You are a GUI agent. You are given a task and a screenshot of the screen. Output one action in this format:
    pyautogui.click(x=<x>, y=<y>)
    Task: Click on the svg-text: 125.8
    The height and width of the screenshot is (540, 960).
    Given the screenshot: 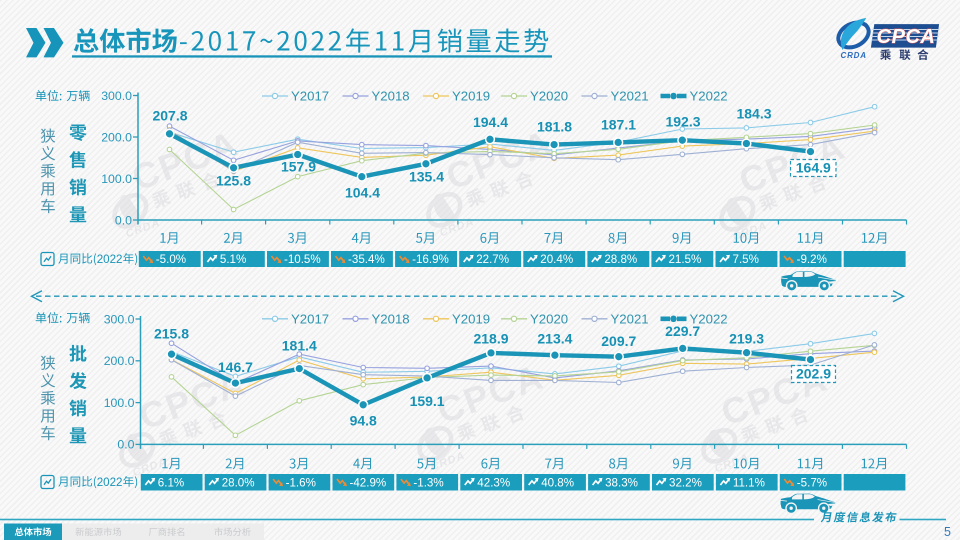 What is the action you would take?
    pyautogui.click(x=233, y=181)
    